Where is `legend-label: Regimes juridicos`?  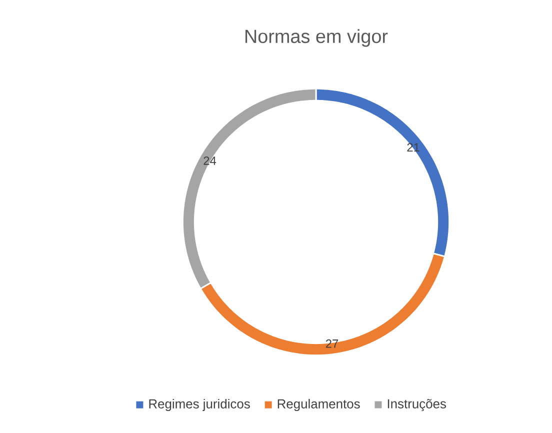 legend-label: Regimes juridicos is located at coordinates (199, 405).